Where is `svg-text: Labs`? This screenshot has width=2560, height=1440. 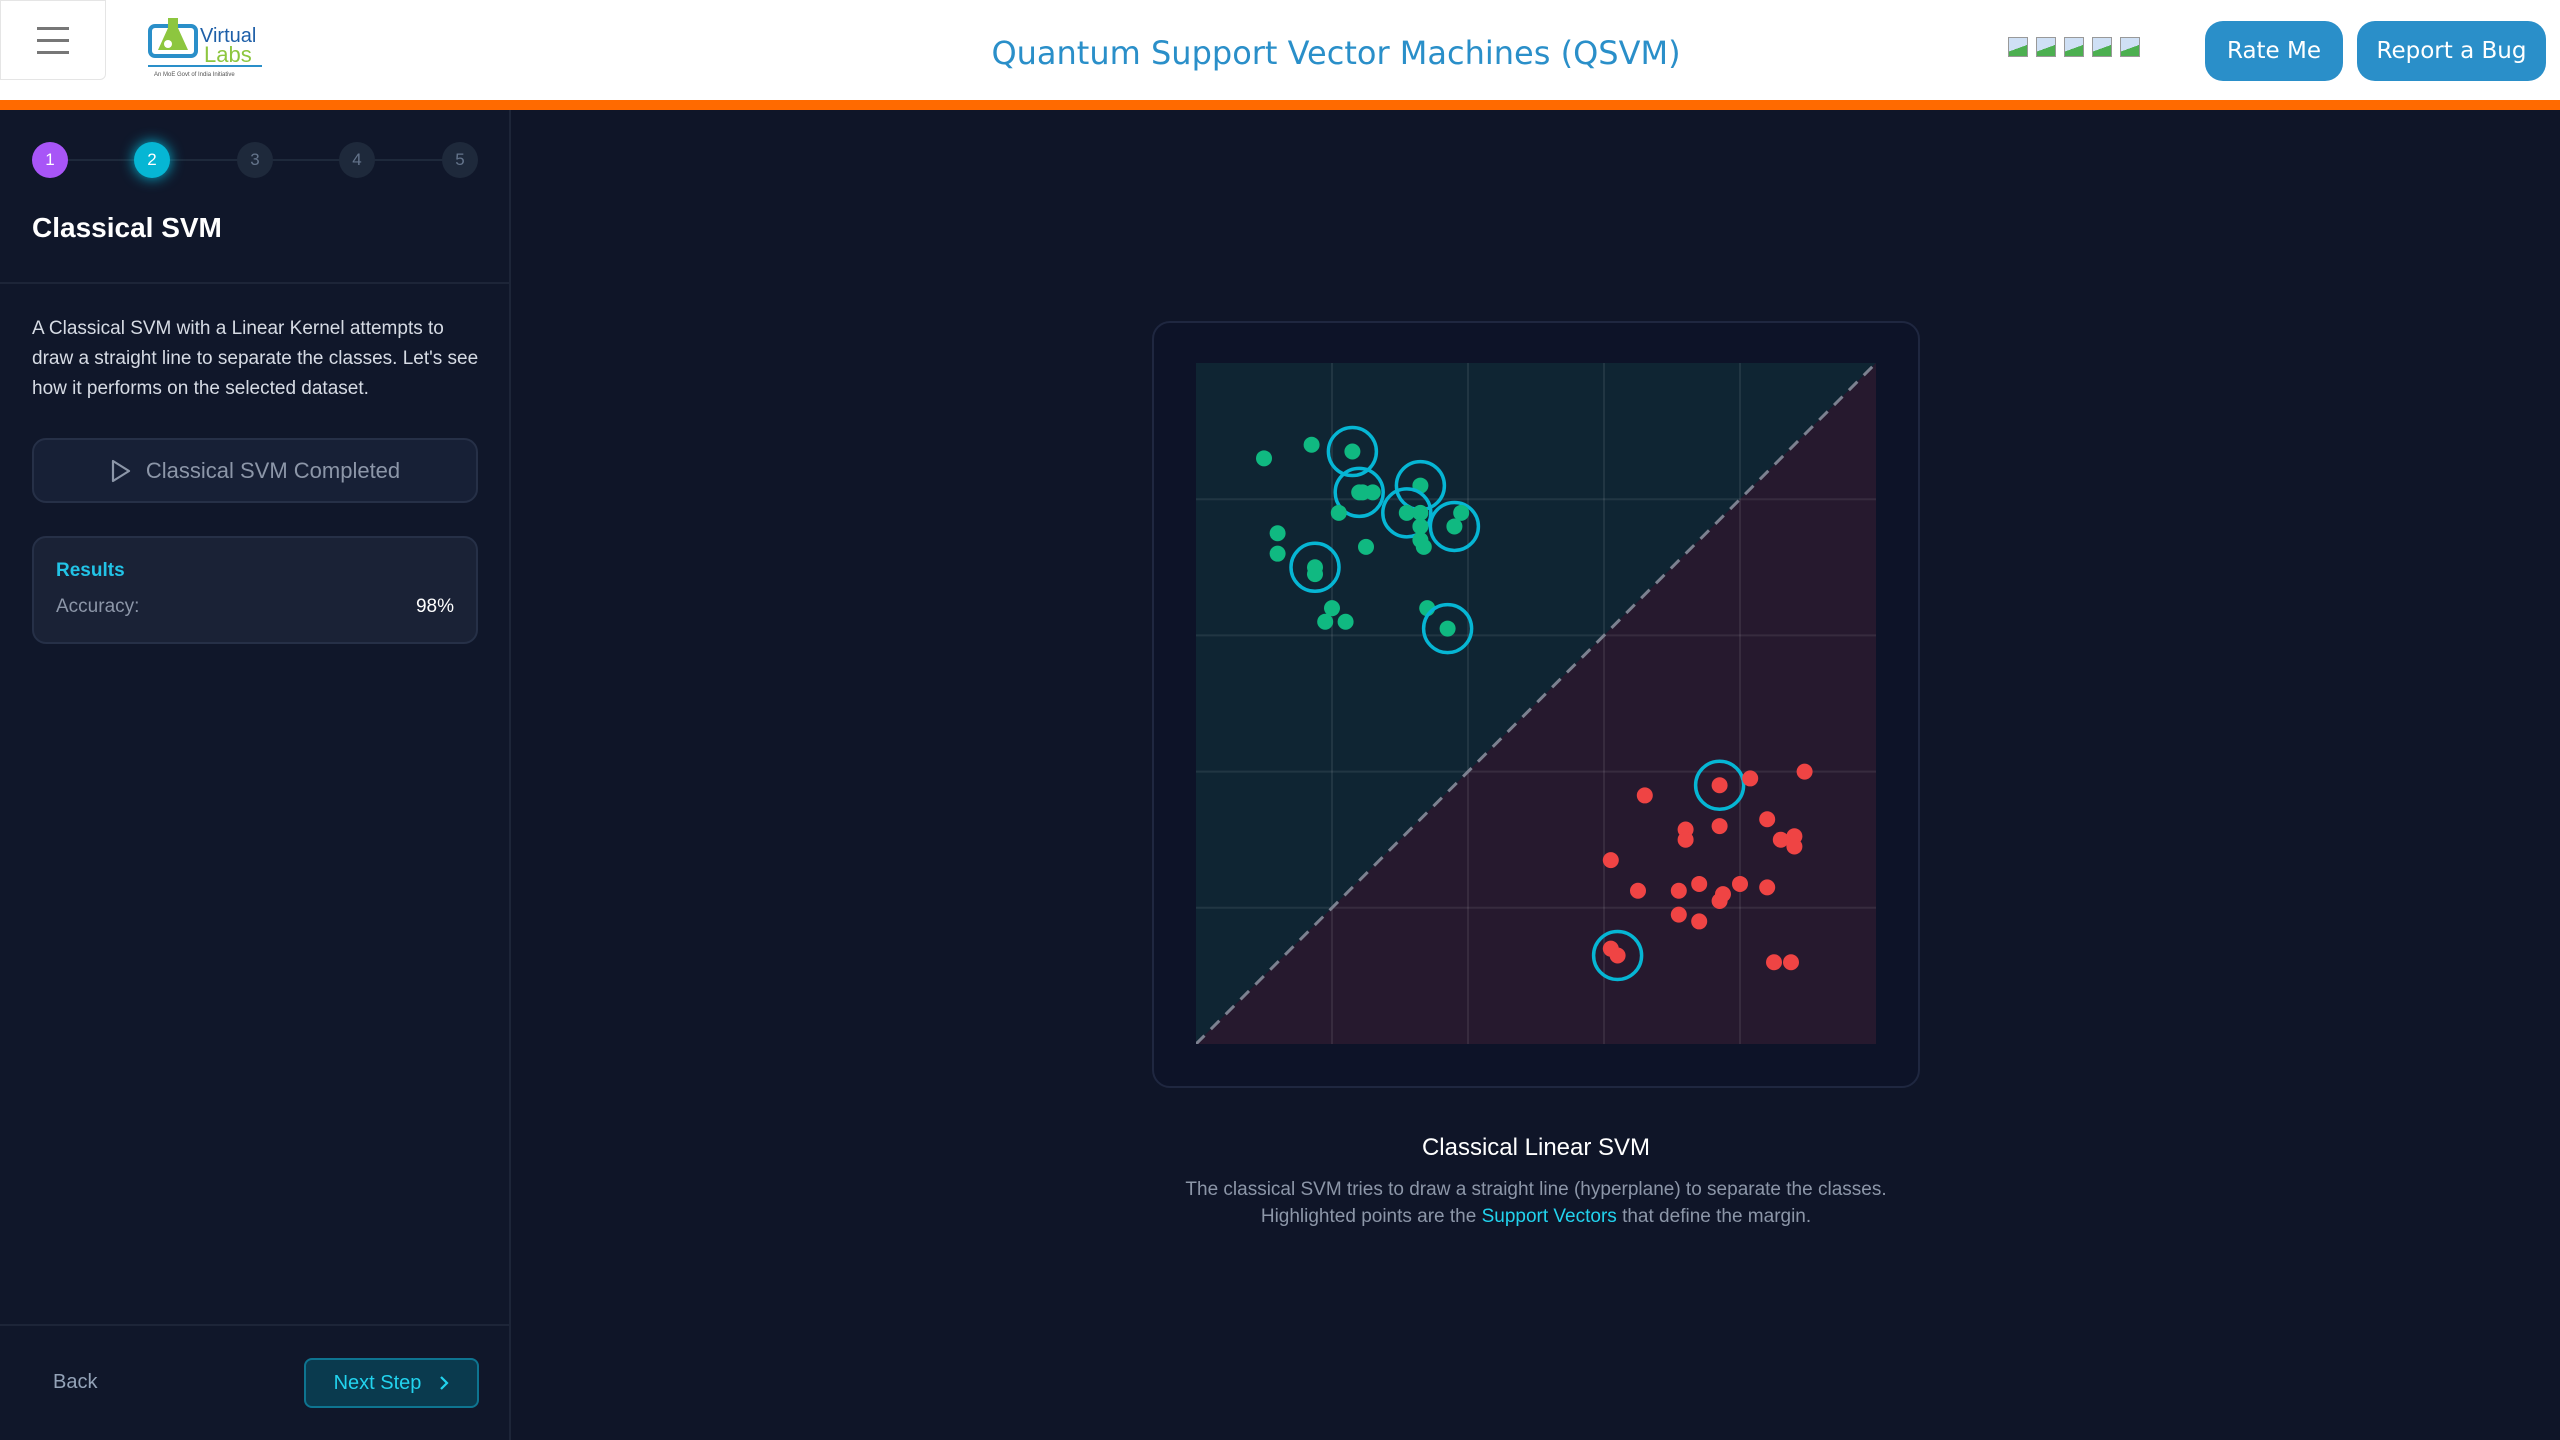
svg-text: Labs is located at coordinates (228, 54).